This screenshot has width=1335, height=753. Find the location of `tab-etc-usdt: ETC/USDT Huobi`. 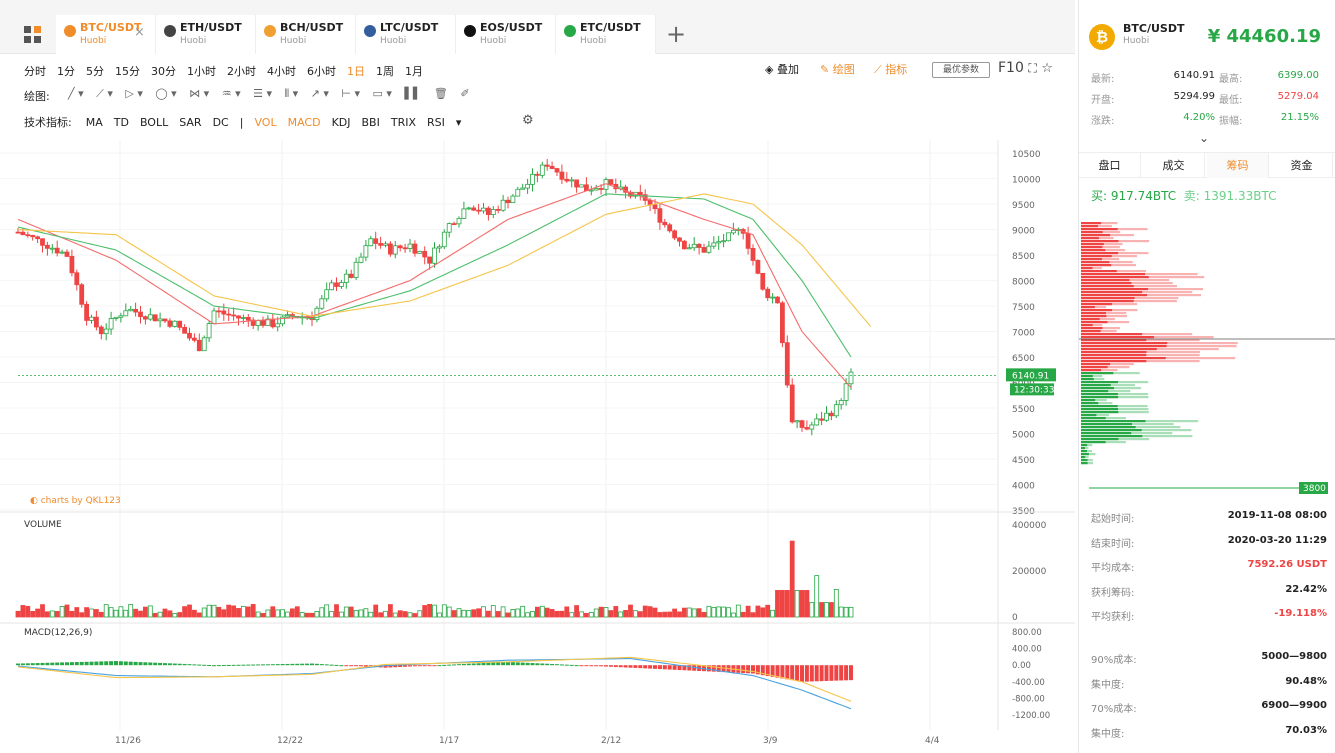

tab-etc-usdt: ETC/USDT Huobi is located at coordinates (606, 34).